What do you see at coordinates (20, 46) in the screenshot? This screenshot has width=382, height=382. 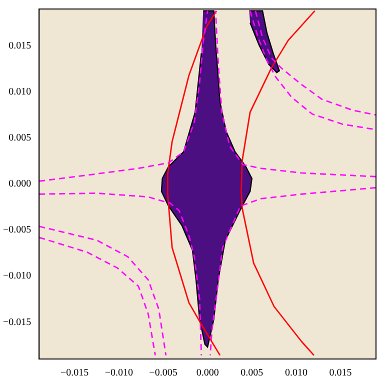 I see `y-tick-label: 0.015` at bounding box center [20, 46].